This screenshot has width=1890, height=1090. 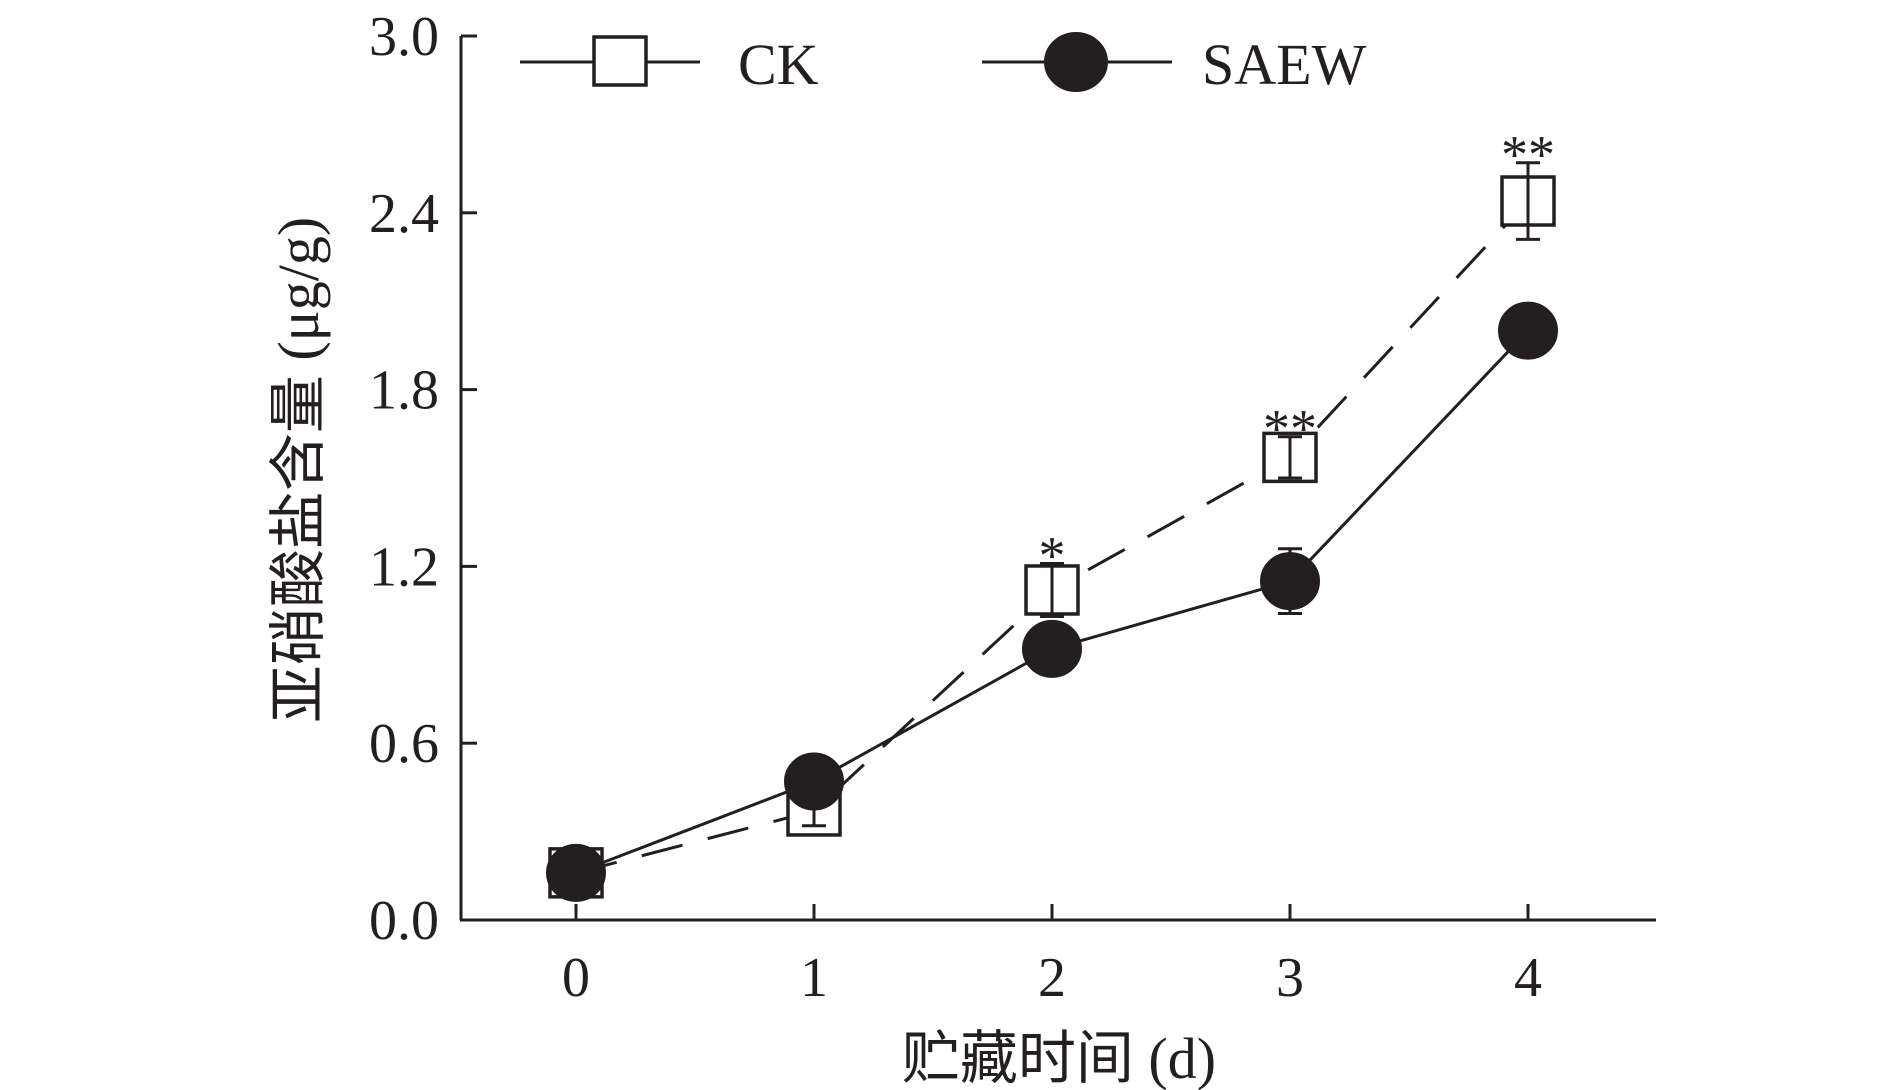 What do you see at coordinates (404, 567) in the screenshot?
I see `y-tick-label: 1.2` at bounding box center [404, 567].